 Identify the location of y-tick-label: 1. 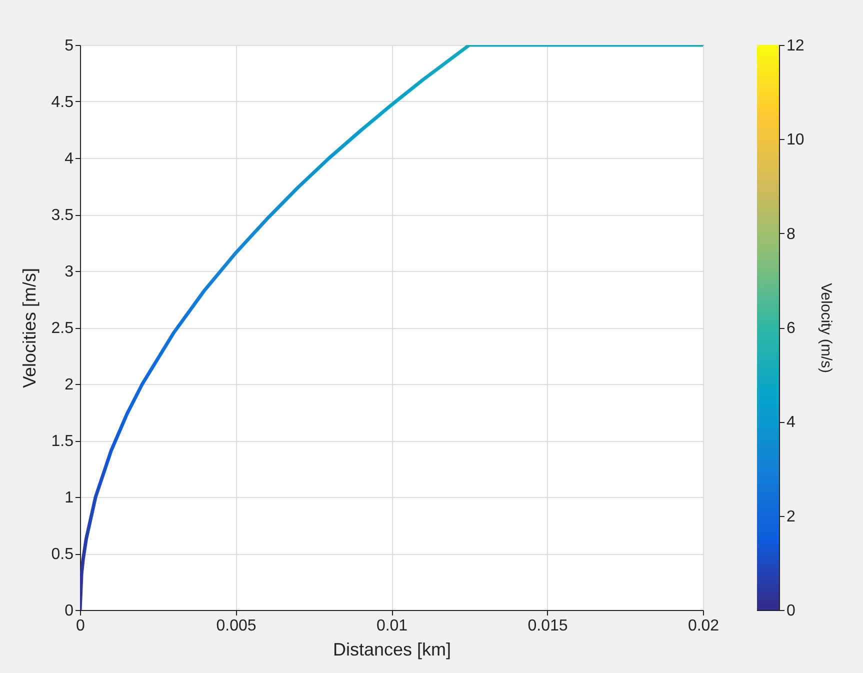
(69, 498).